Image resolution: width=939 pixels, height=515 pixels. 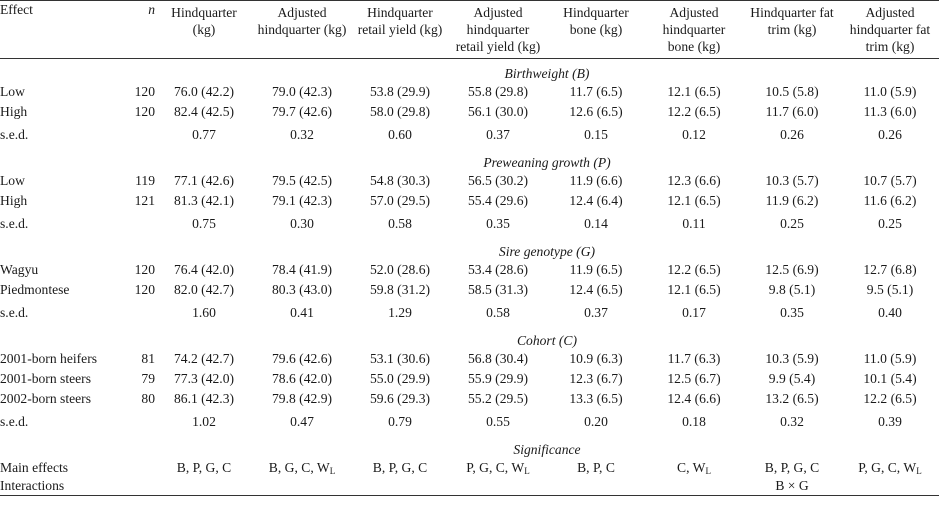 I want to click on significance-cell: P, G, C, WL, so click(x=498, y=468).